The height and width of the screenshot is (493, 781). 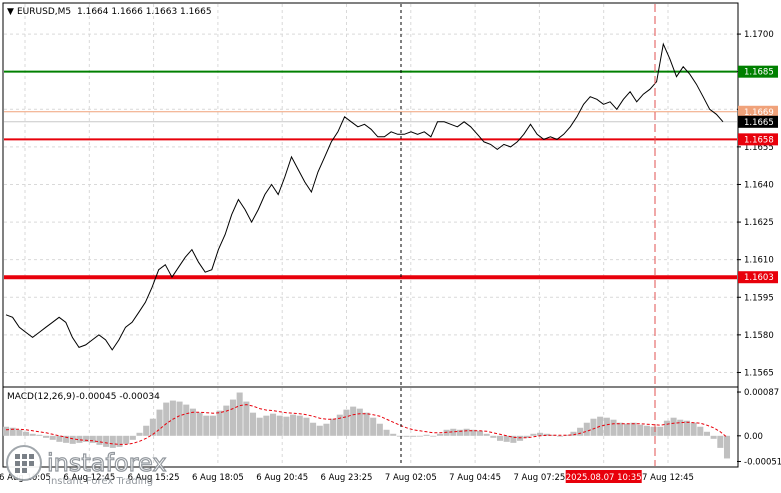 I want to click on green-level-label: 1.1685, so click(x=759, y=73).